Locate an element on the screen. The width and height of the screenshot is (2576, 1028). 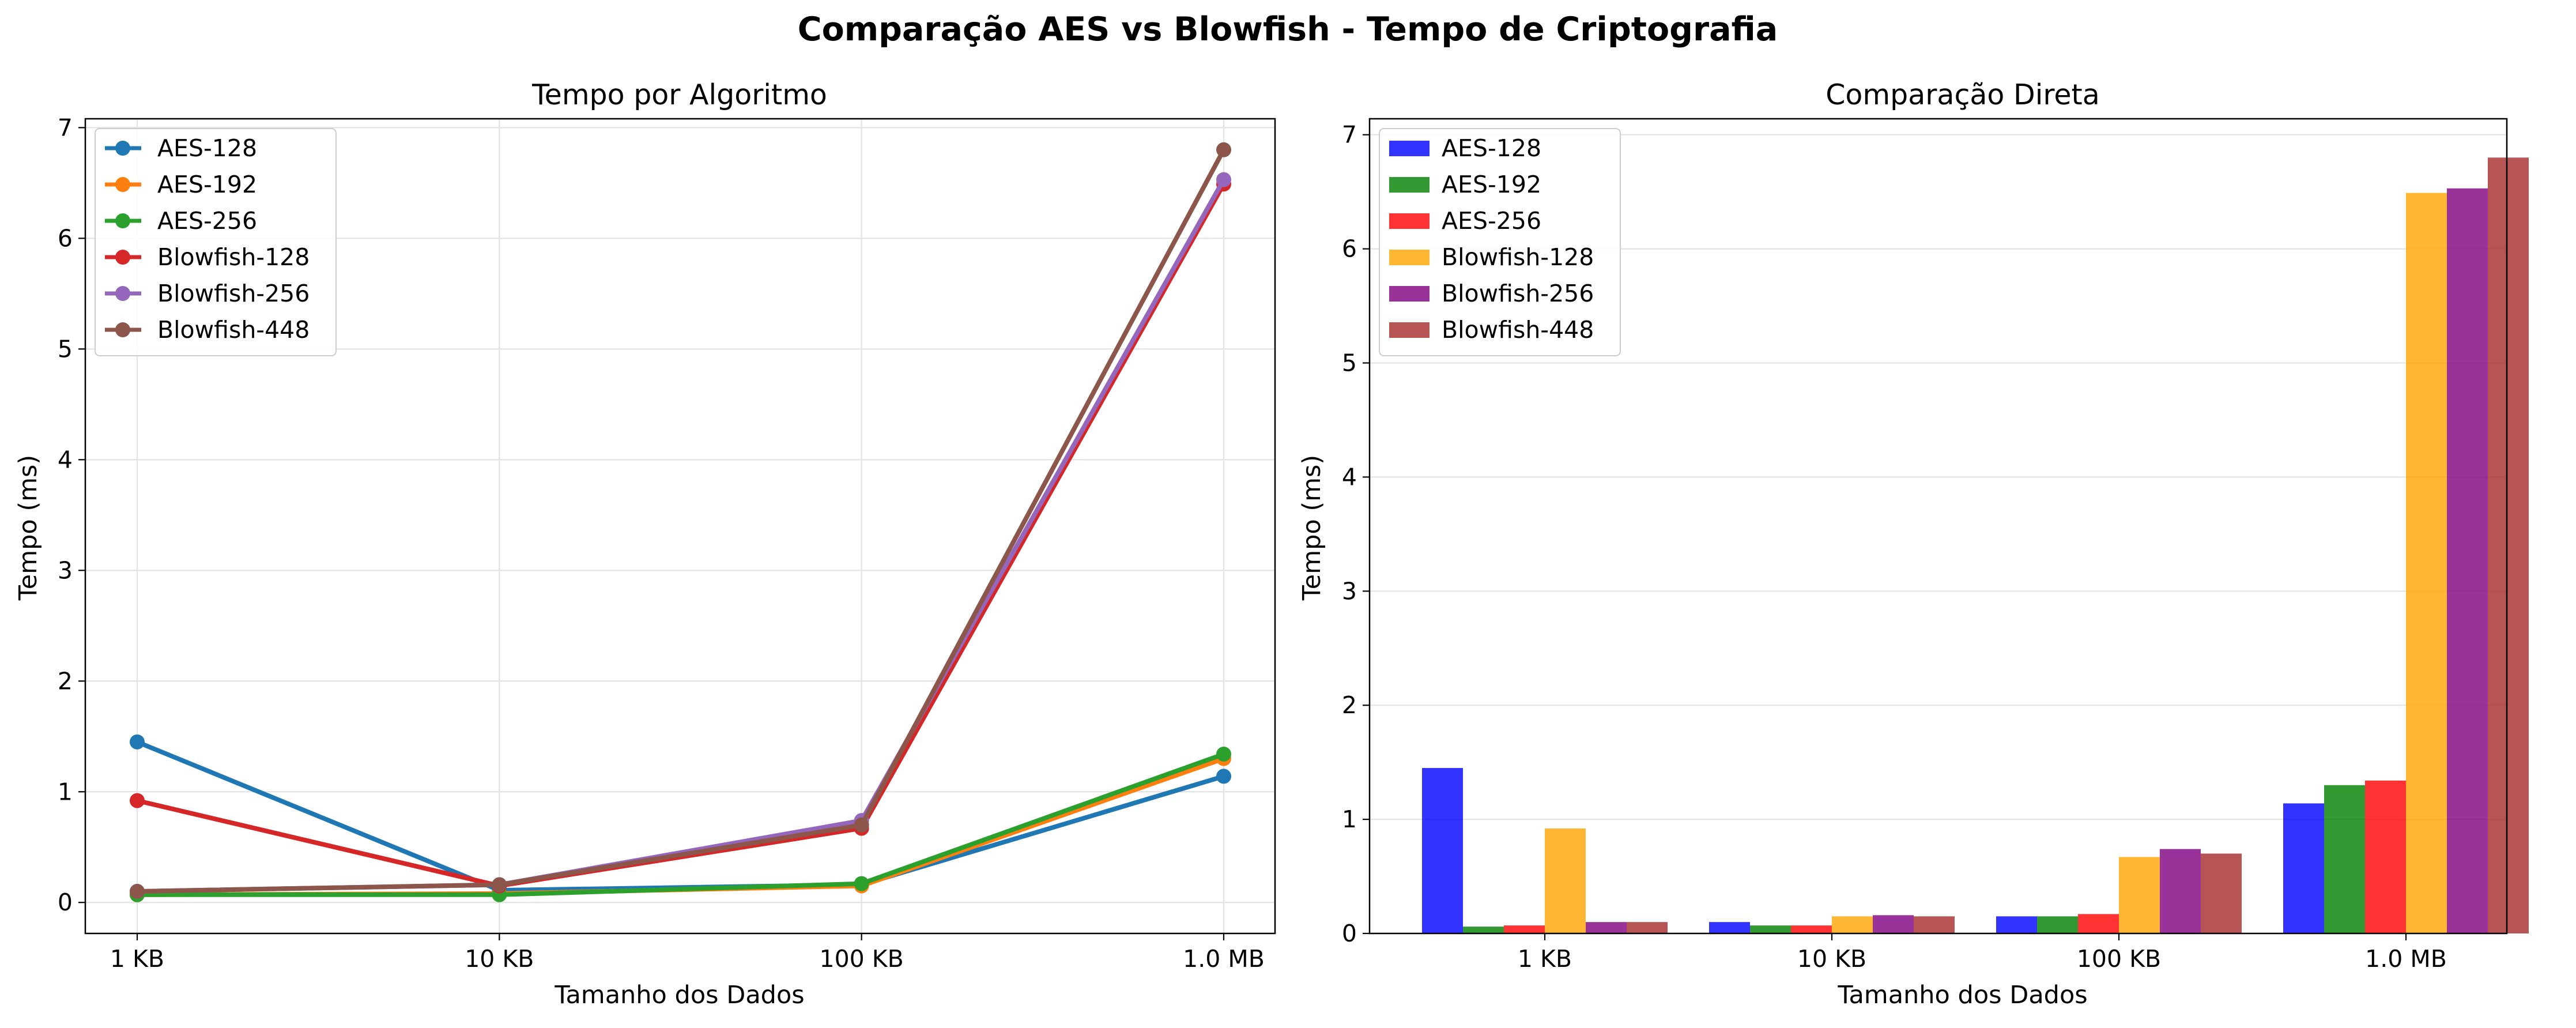
bar-chart-ylabel: Tempo (ms) is located at coordinates (1312, 528).